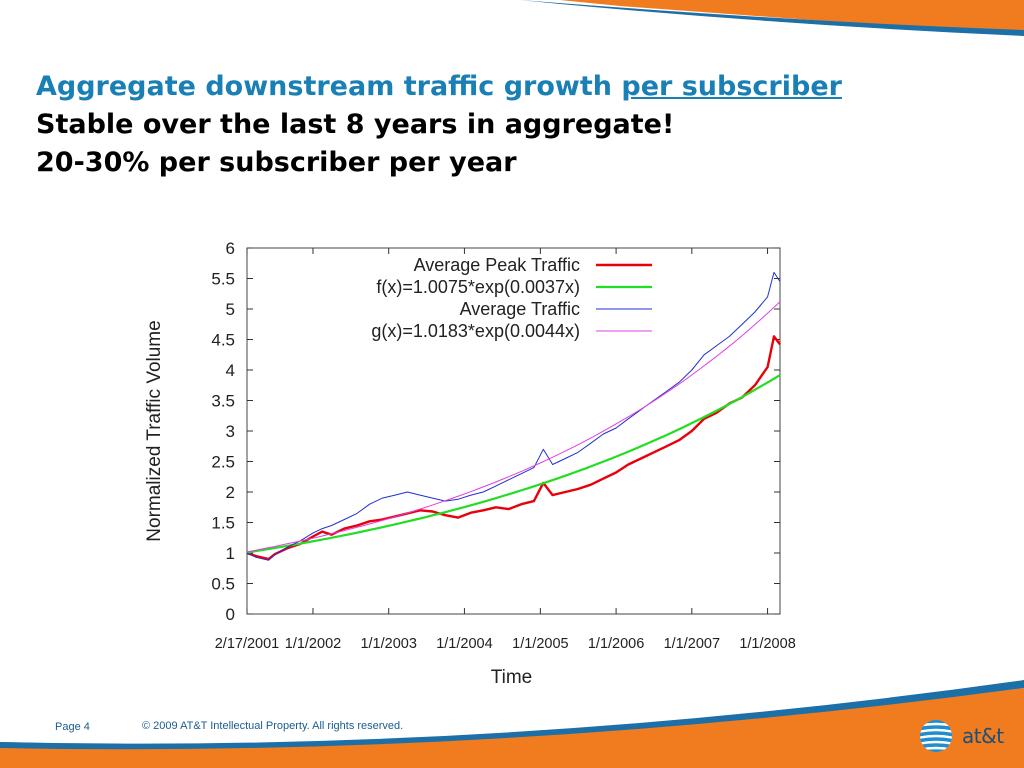  What do you see at coordinates (497, 265) in the screenshot?
I see `legend-label: Average Peak Traffic` at bounding box center [497, 265].